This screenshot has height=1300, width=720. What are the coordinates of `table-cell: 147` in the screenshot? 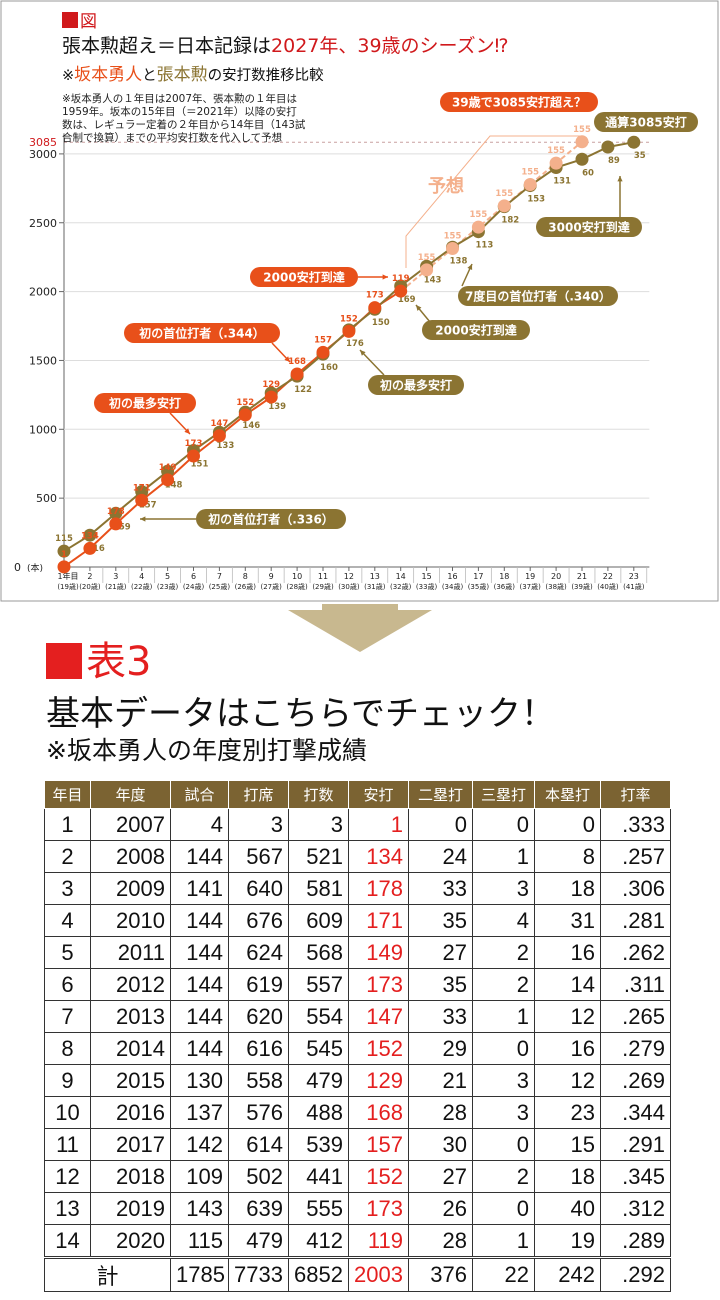 It's located at (378, 1016).